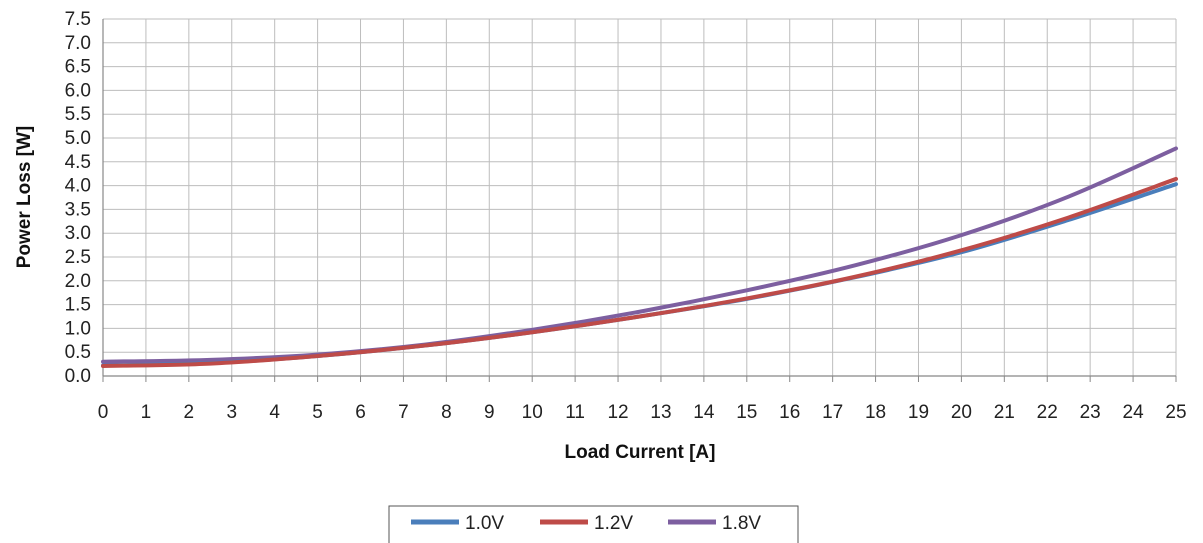  What do you see at coordinates (617, 412) in the screenshot?
I see `x-tick-label: 12` at bounding box center [617, 412].